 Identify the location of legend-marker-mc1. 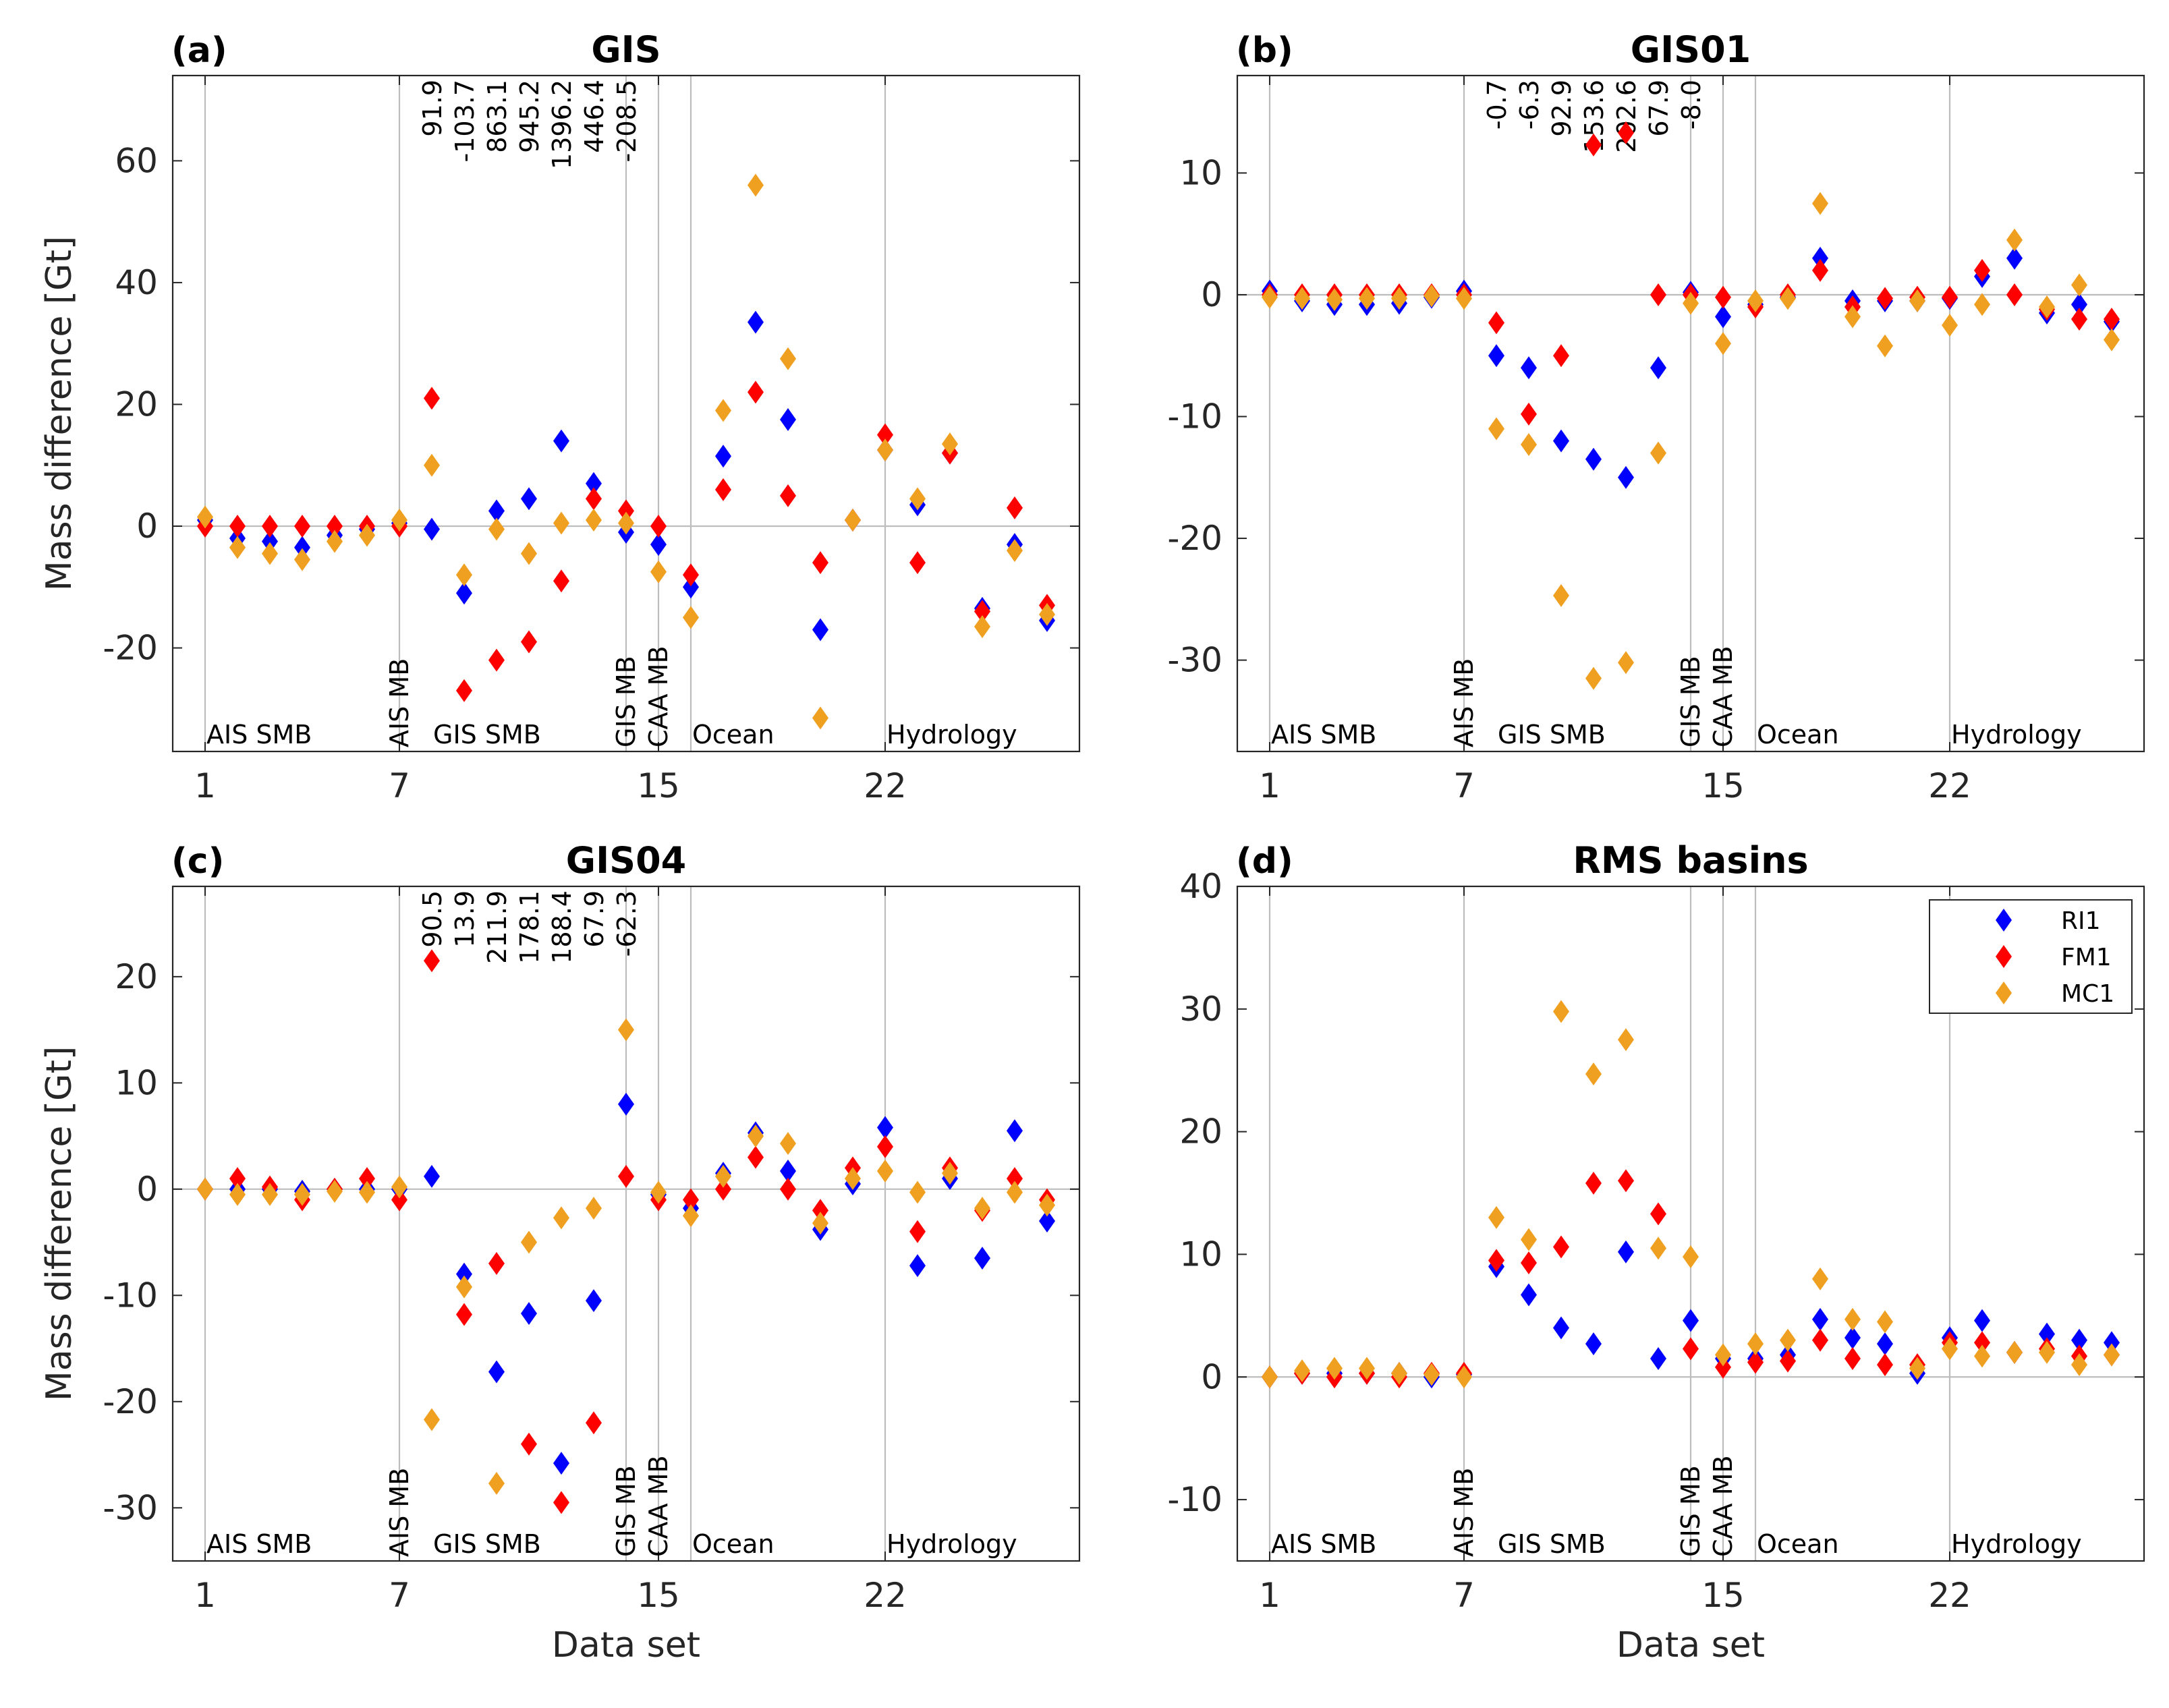
(2004, 993).